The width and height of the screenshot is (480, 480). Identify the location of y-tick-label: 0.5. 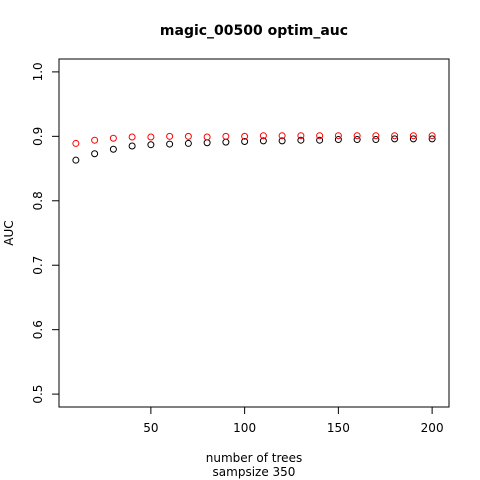
(38, 394).